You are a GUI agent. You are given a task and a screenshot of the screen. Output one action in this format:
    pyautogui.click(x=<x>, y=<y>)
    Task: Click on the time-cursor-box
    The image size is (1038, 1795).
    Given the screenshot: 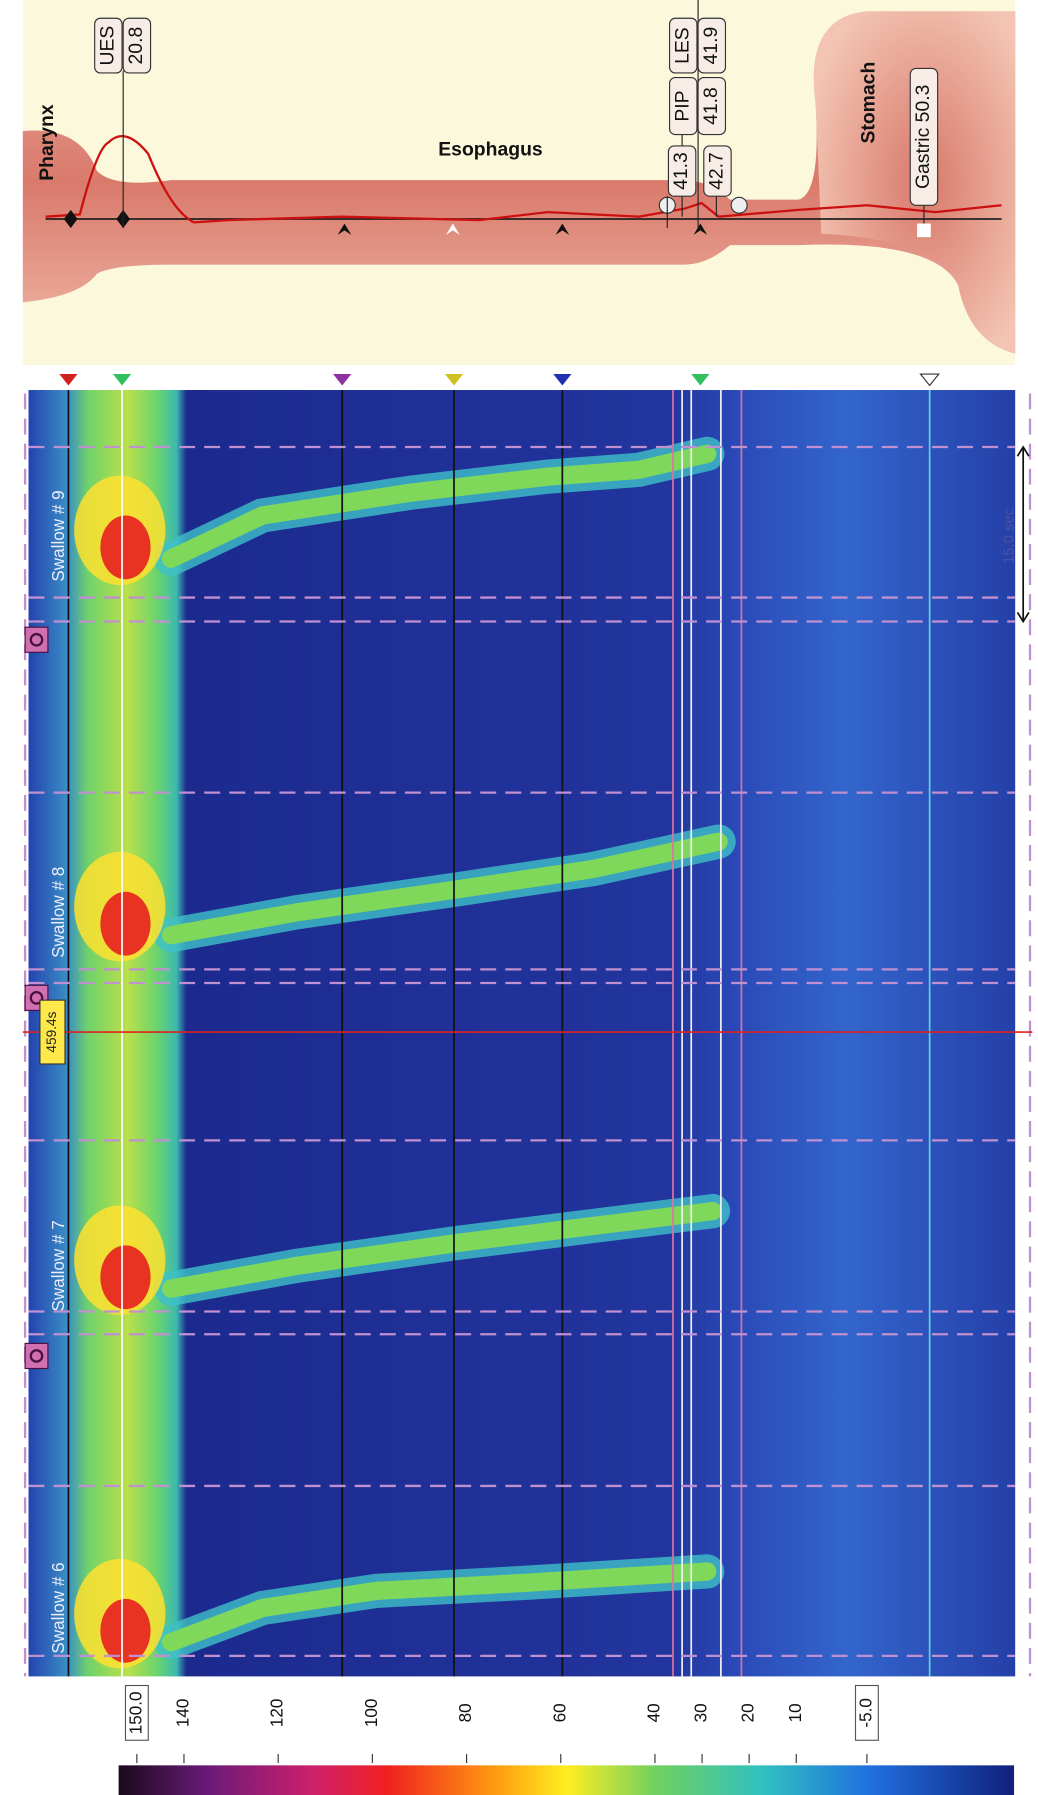 What is the action you would take?
    pyautogui.click(x=52, y=1032)
    